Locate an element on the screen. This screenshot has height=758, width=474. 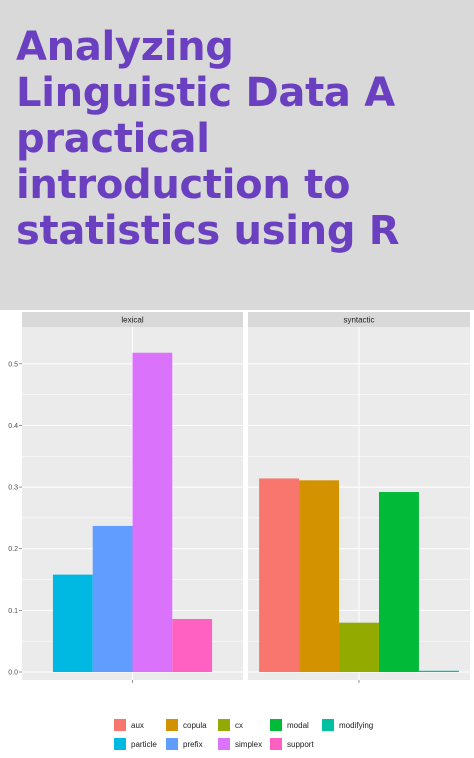
y-tick-label-0: 0.0 is located at coordinates (13, 673).